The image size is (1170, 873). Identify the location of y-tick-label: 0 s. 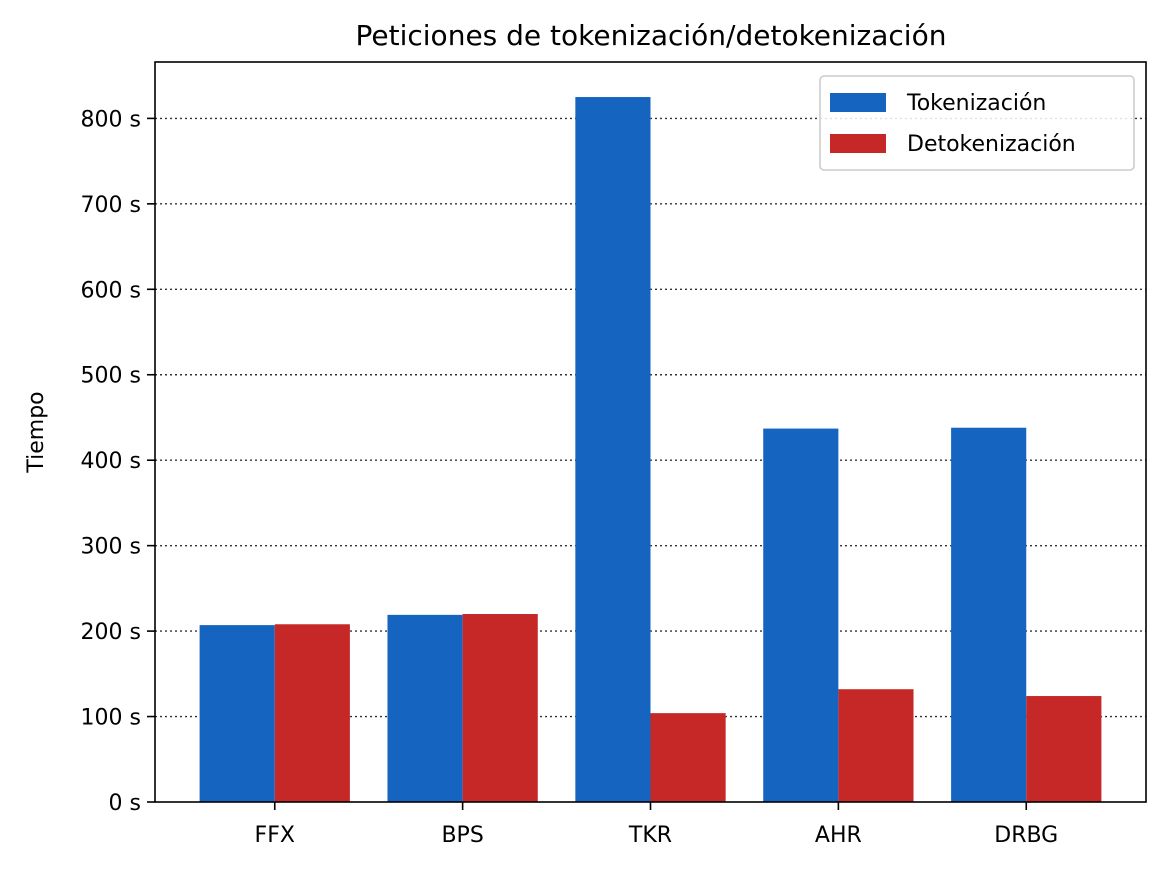
(125, 803).